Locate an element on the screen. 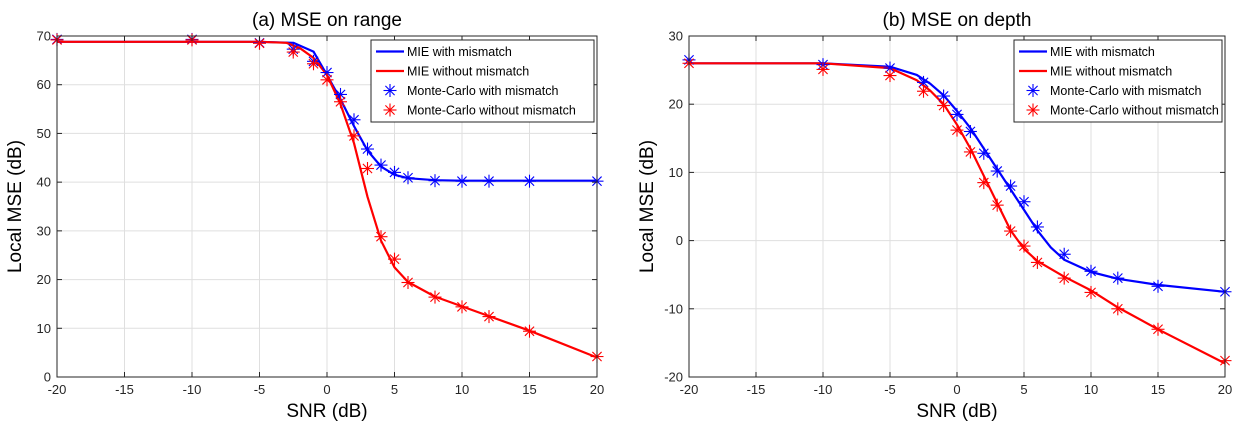 The height and width of the screenshot is (429, 1237). y-tick-label: -20 is located at coordinates (673, 377).